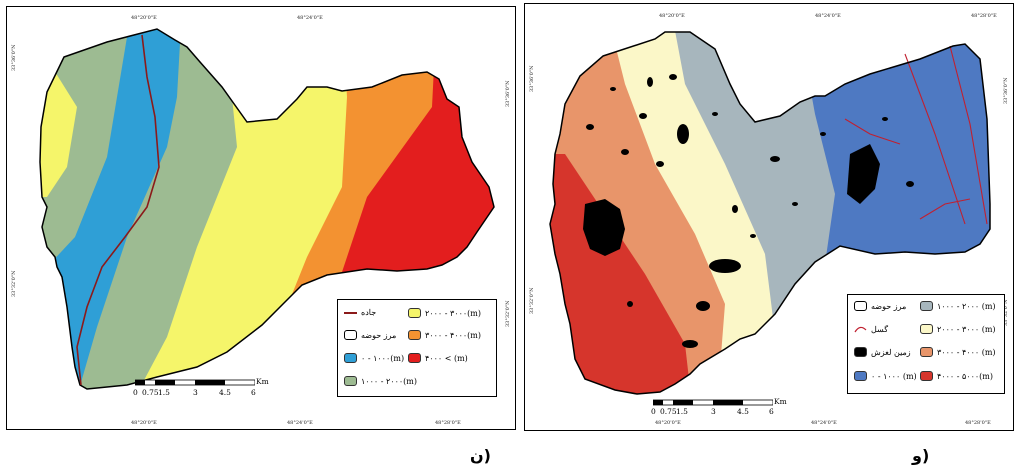 The height and width of the screenshot is (476, 1019). I want to click on right-legend-landslide: زمین لغزش, so click(882, 352).